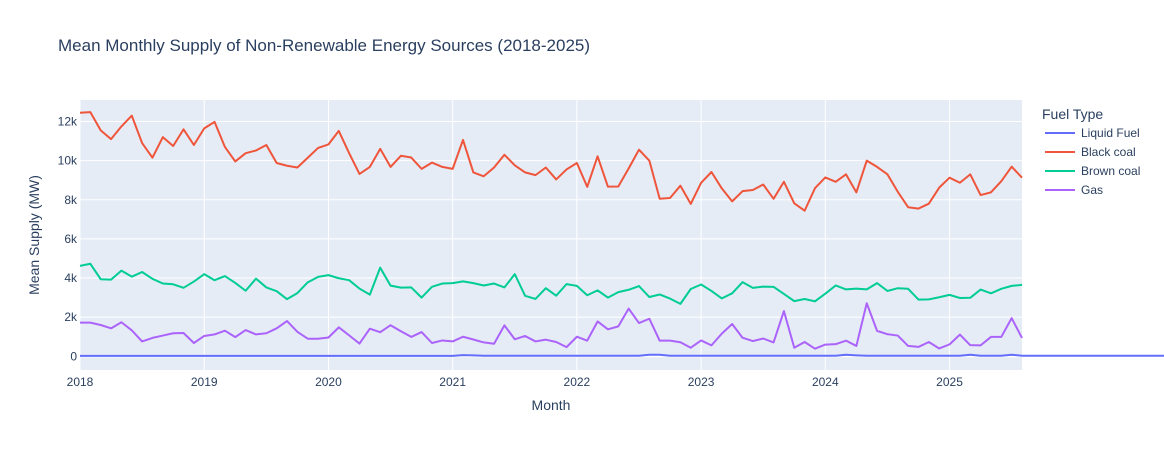 The height and width of the screenshot is (455, 1164). Describe the element at coordinates (452, 382) in the screenshot. I see `x-tick-label: 2021` at that location.